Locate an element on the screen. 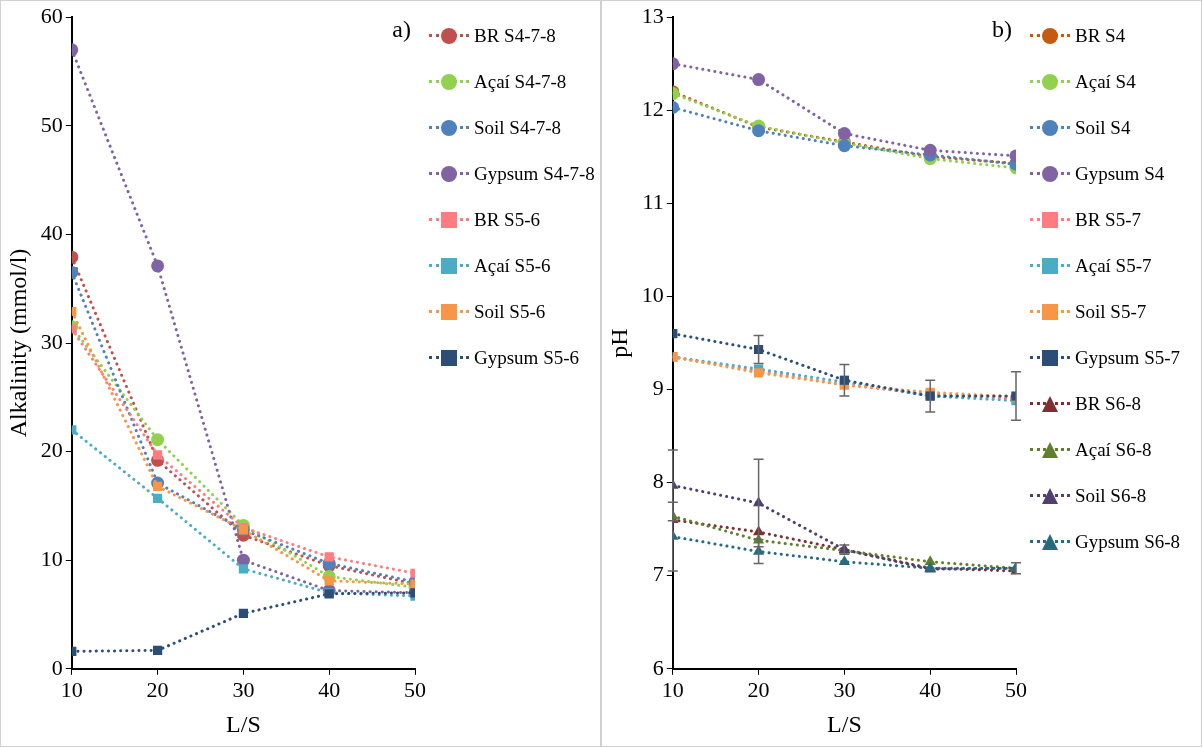 Image resolution: width=1203 pixels, height=747 pixels. y-tick-label: 40 is located at coordinates (51, 233).